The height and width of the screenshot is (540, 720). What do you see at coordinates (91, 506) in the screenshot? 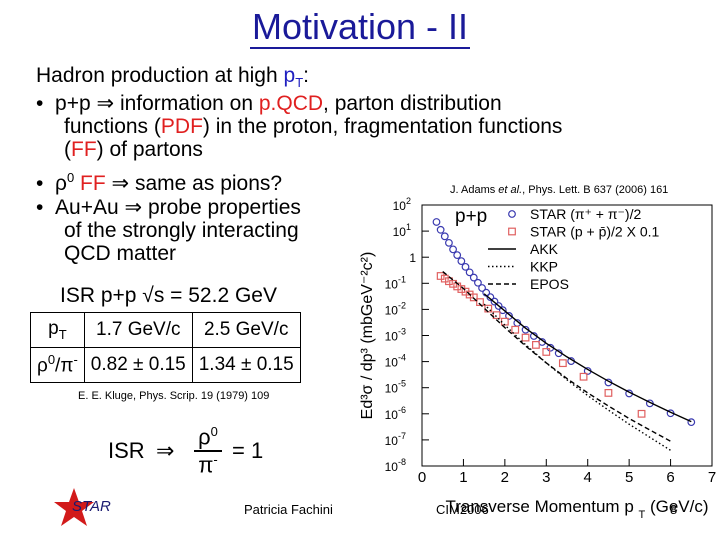
I see `star-logo-text: STAR` at bounding box center [91, 506].